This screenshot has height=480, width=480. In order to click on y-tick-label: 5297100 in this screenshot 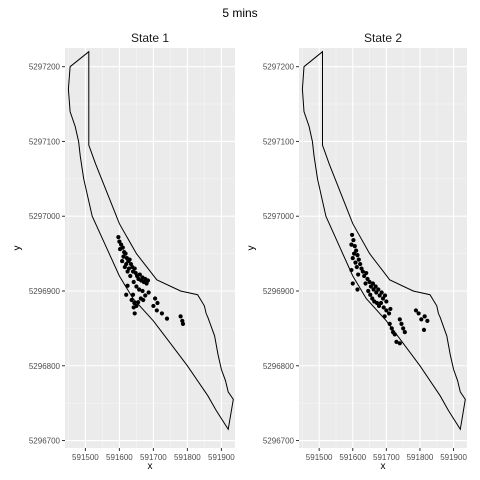, I will do `click(45, 141)`.